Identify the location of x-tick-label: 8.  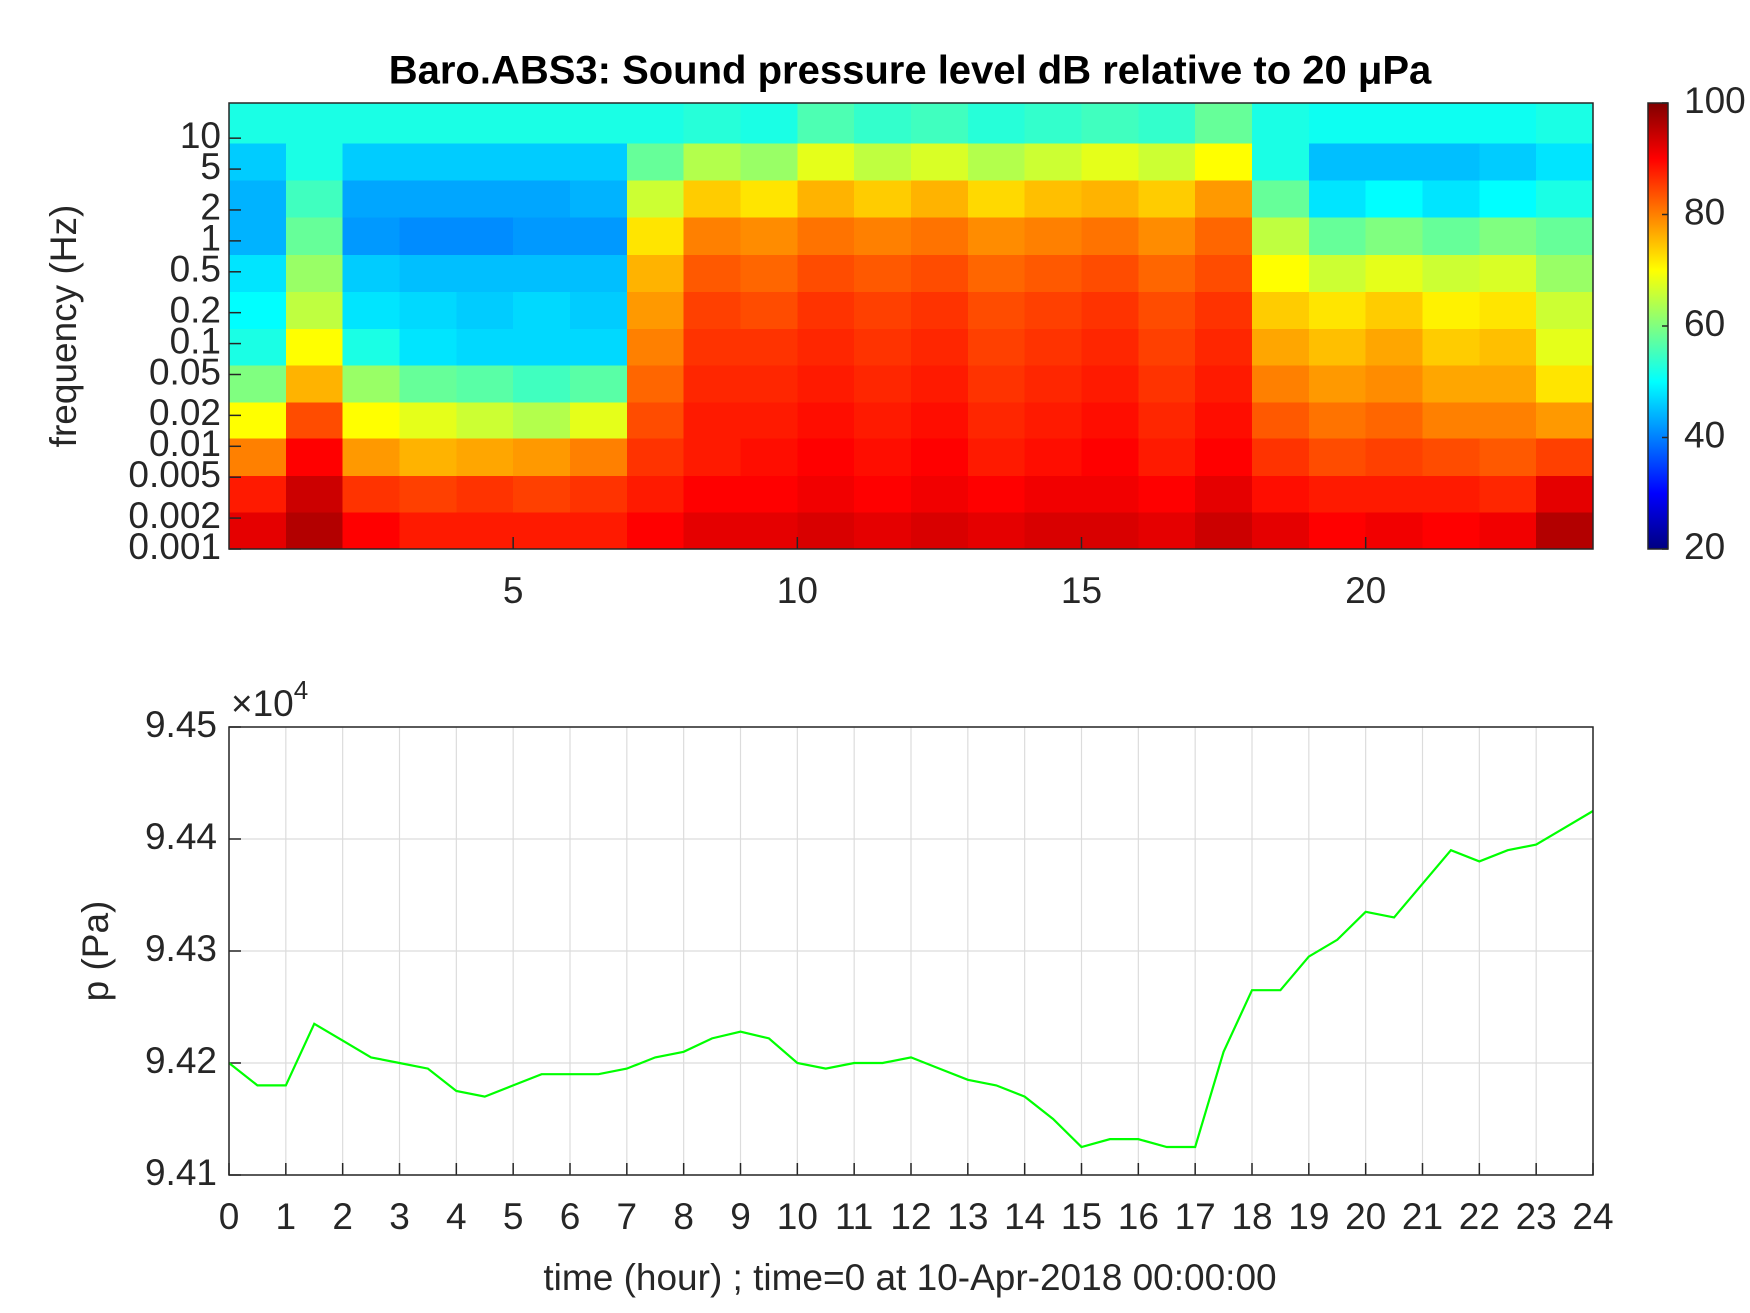
(683, 1216).